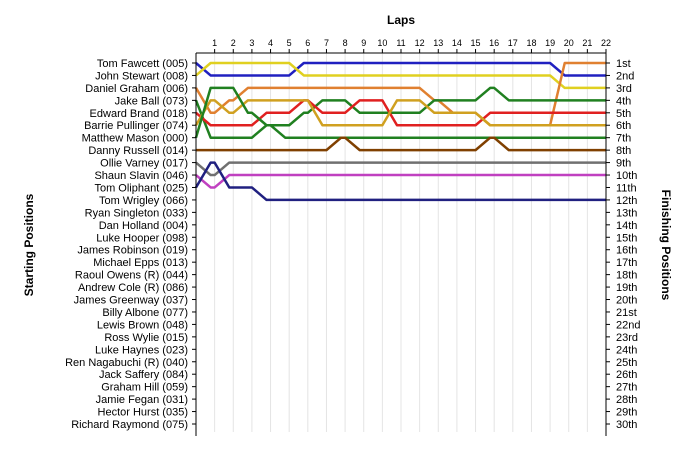 The image size is (700, 450). I want to click on driver-label: Barrie Pullinger (074), so click(136, 126).